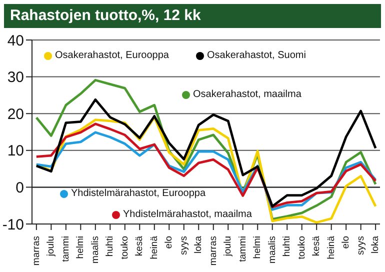  What do you see at coordinates (15, 151) in the screenshot?
I see `y-tick-label: 10` at bounding box center [15, 151].